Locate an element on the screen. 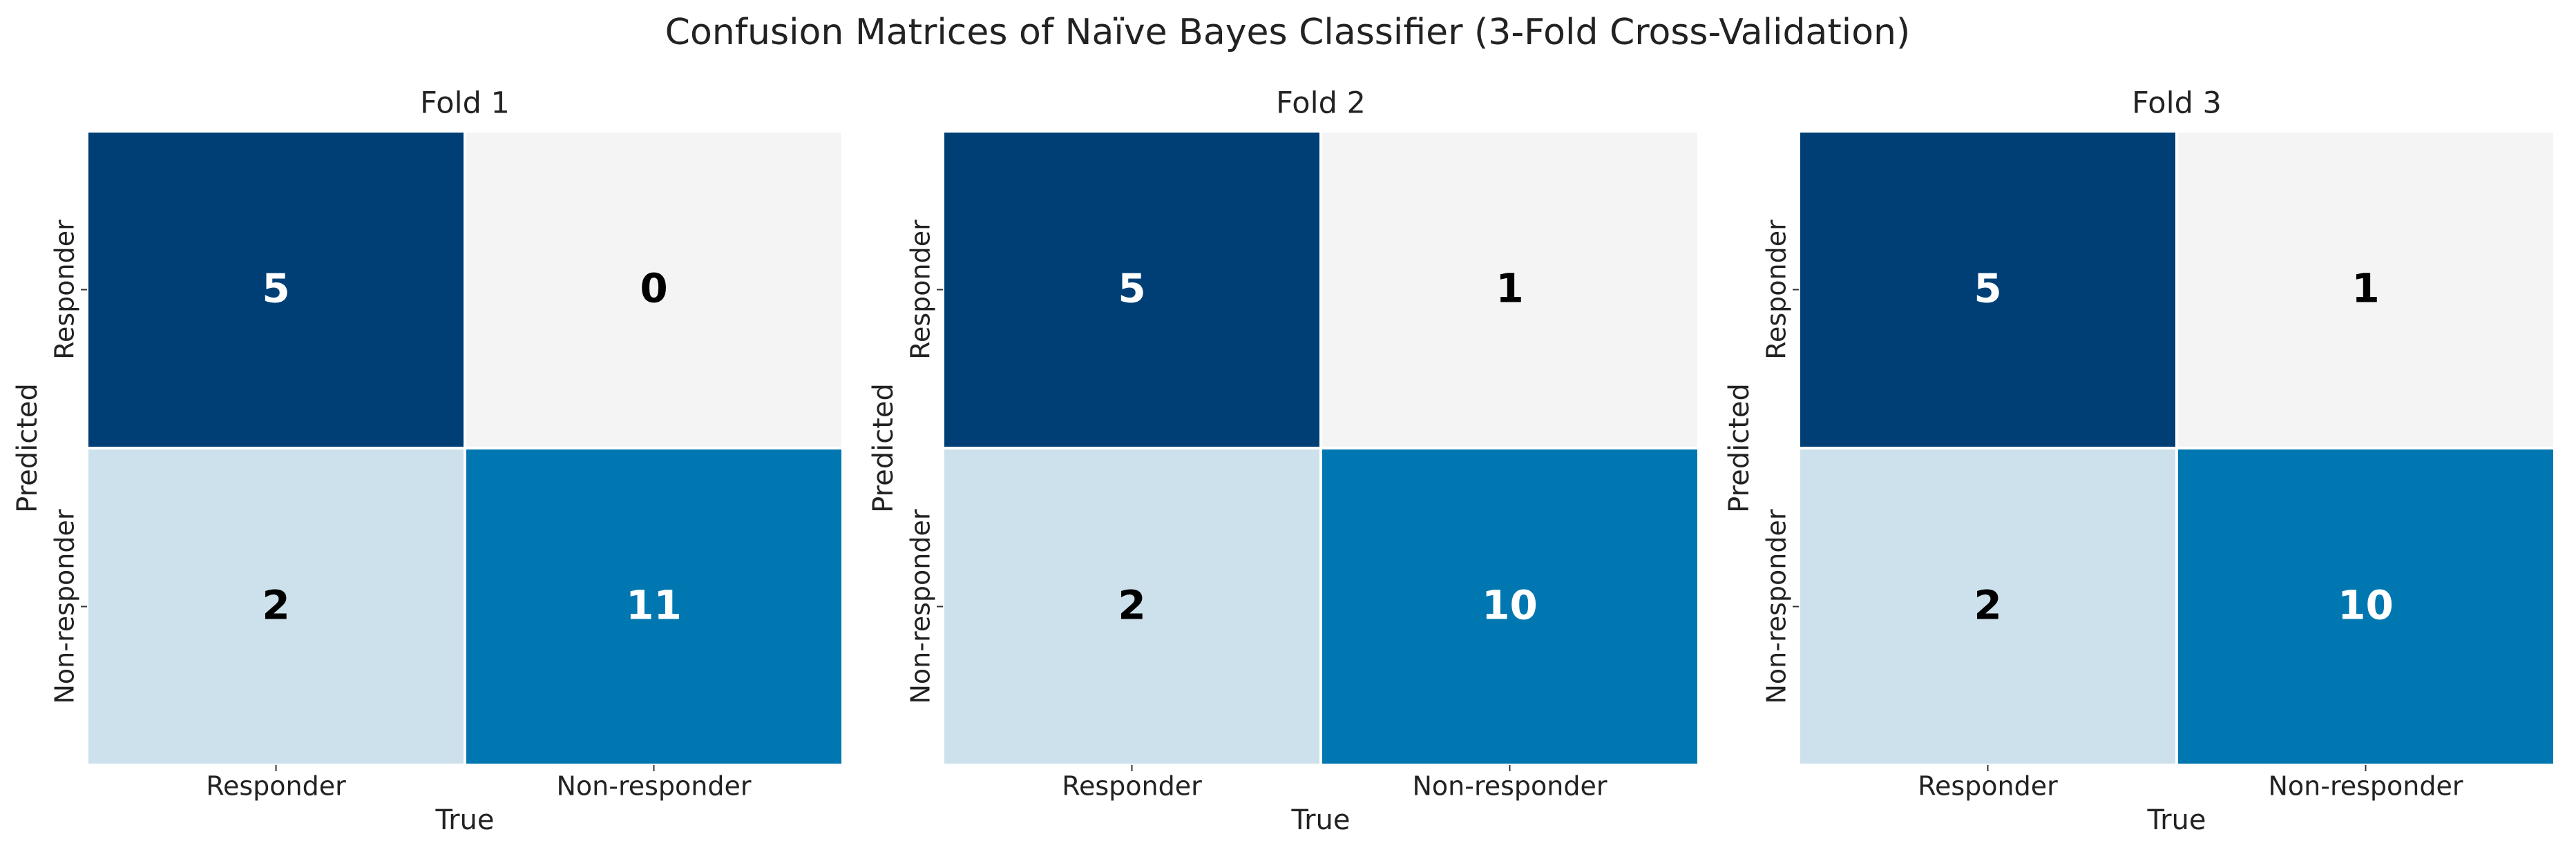 Image resolution: width=2576 pixels, height=852 pixels. panel-title: Fold 2 is located at coordinates (1321, 103).